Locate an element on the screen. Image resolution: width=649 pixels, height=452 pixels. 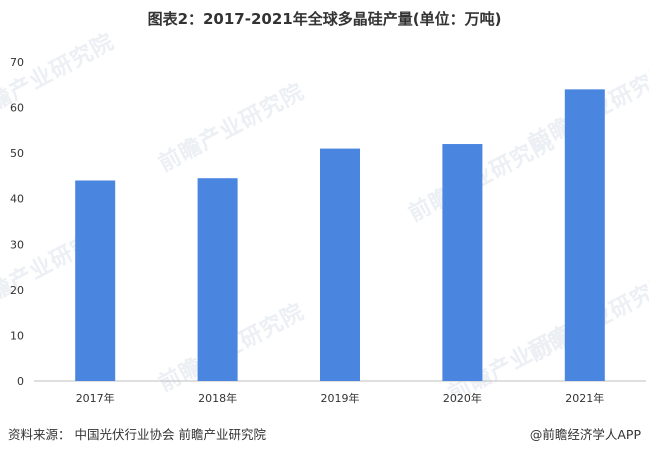
y-tick-label: 70 is located at coordinates (17, 62).